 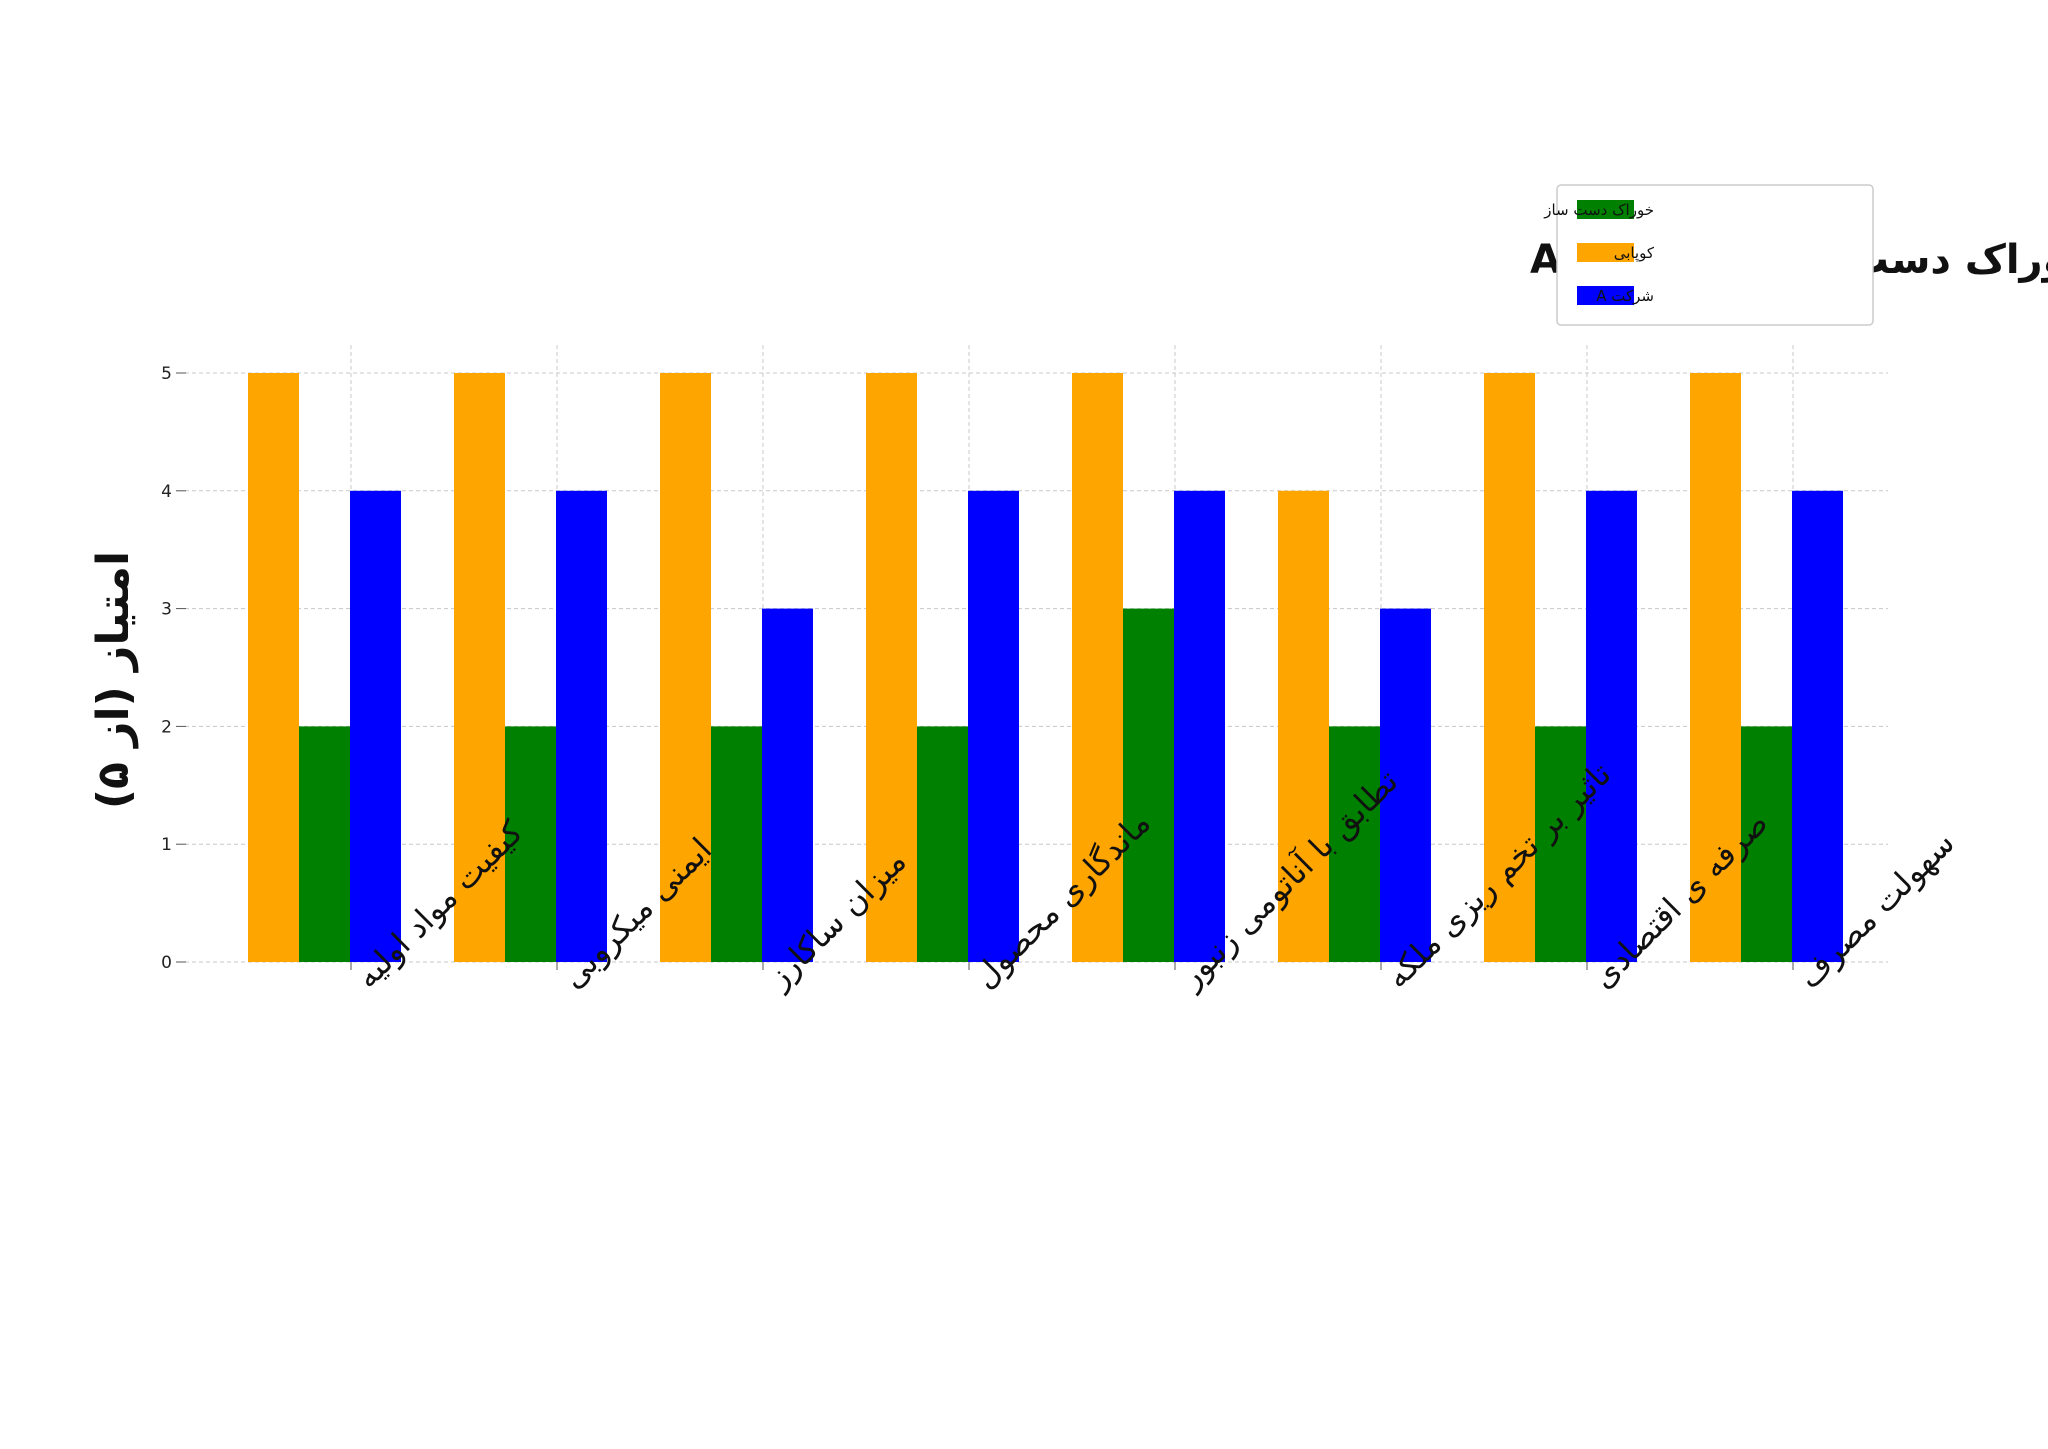 I want to click on y-tick-label: 2, so click(x=166, y=727).